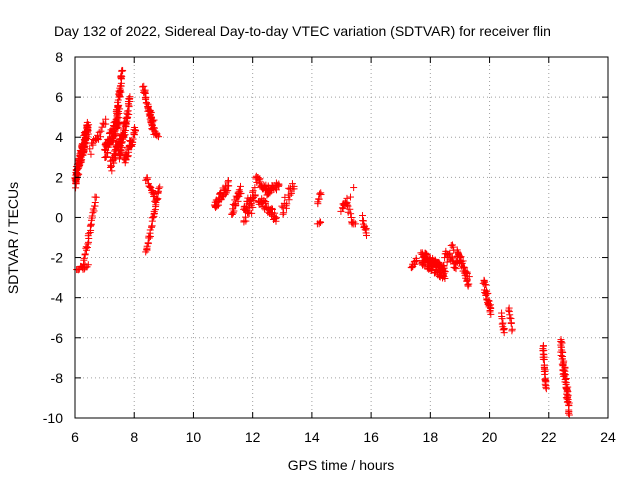 This screenshot has width=640, height=480. I want to click on y-tick-label: 2, so click(59, 177).